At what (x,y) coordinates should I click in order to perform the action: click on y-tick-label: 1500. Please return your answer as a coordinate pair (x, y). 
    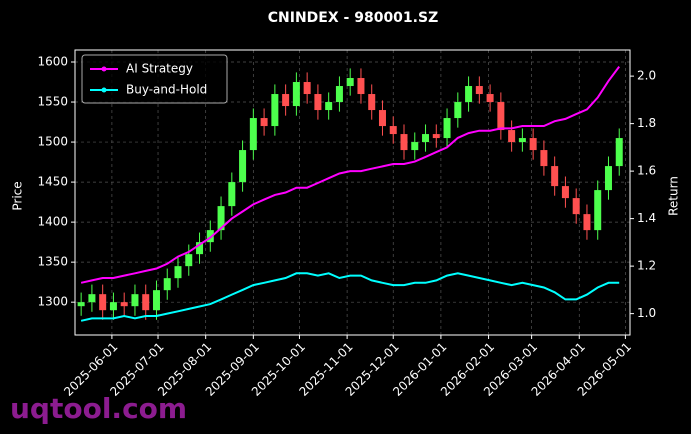
    Looking at the image, I should click on (52, 142).